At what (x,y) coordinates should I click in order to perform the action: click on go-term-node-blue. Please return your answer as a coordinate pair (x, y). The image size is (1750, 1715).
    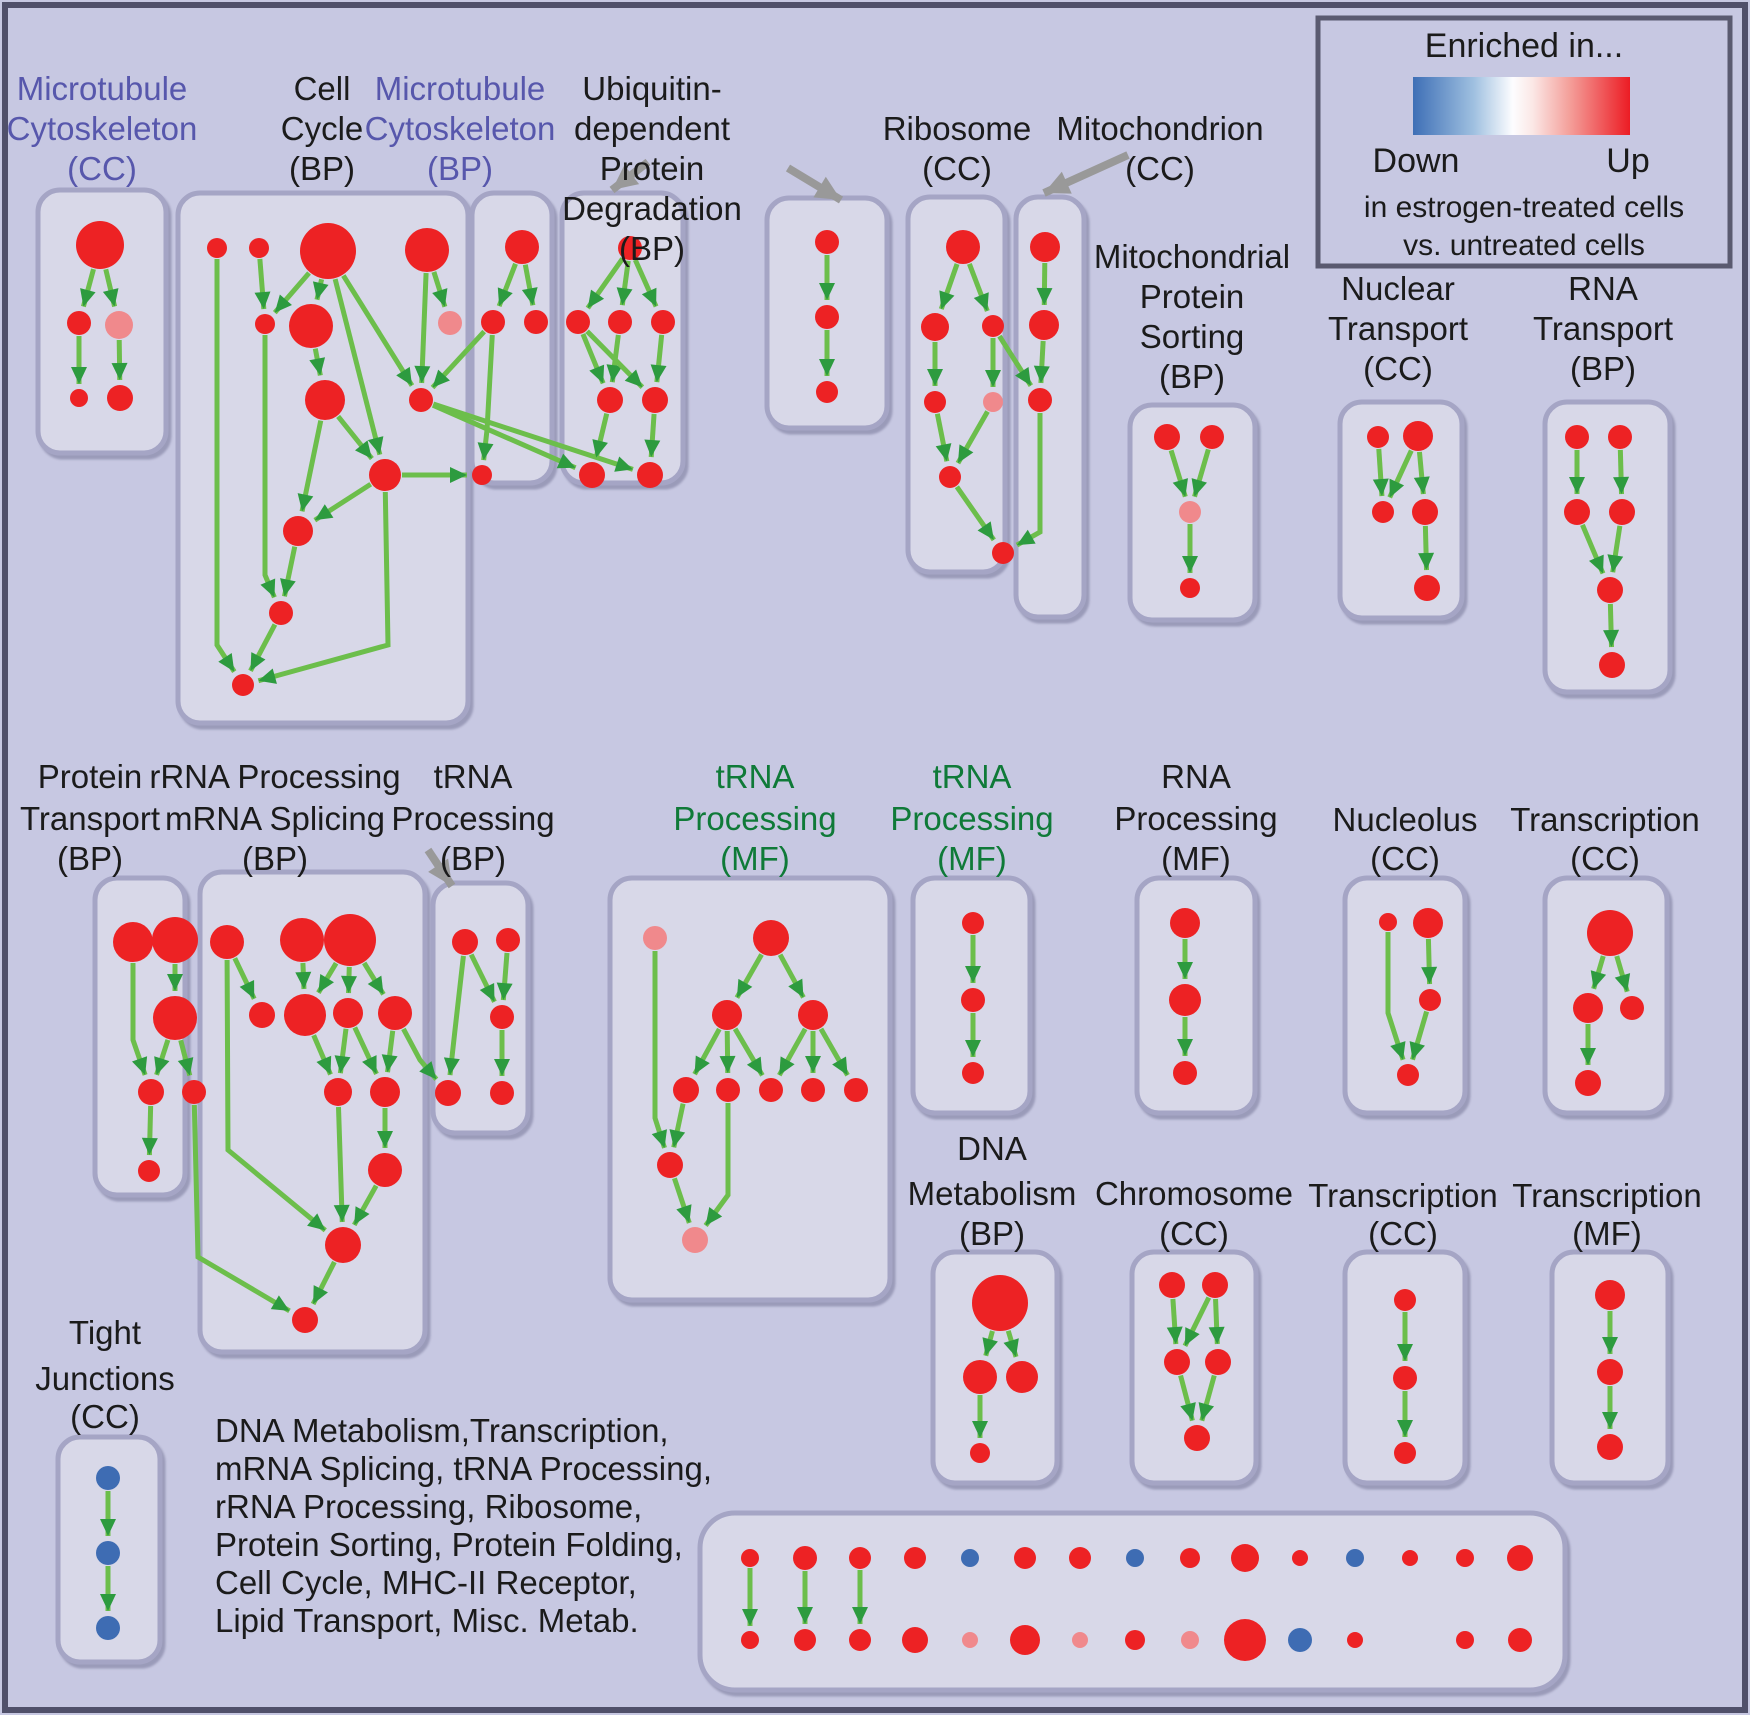
    Looking at the image, I should click on (108, 1553).